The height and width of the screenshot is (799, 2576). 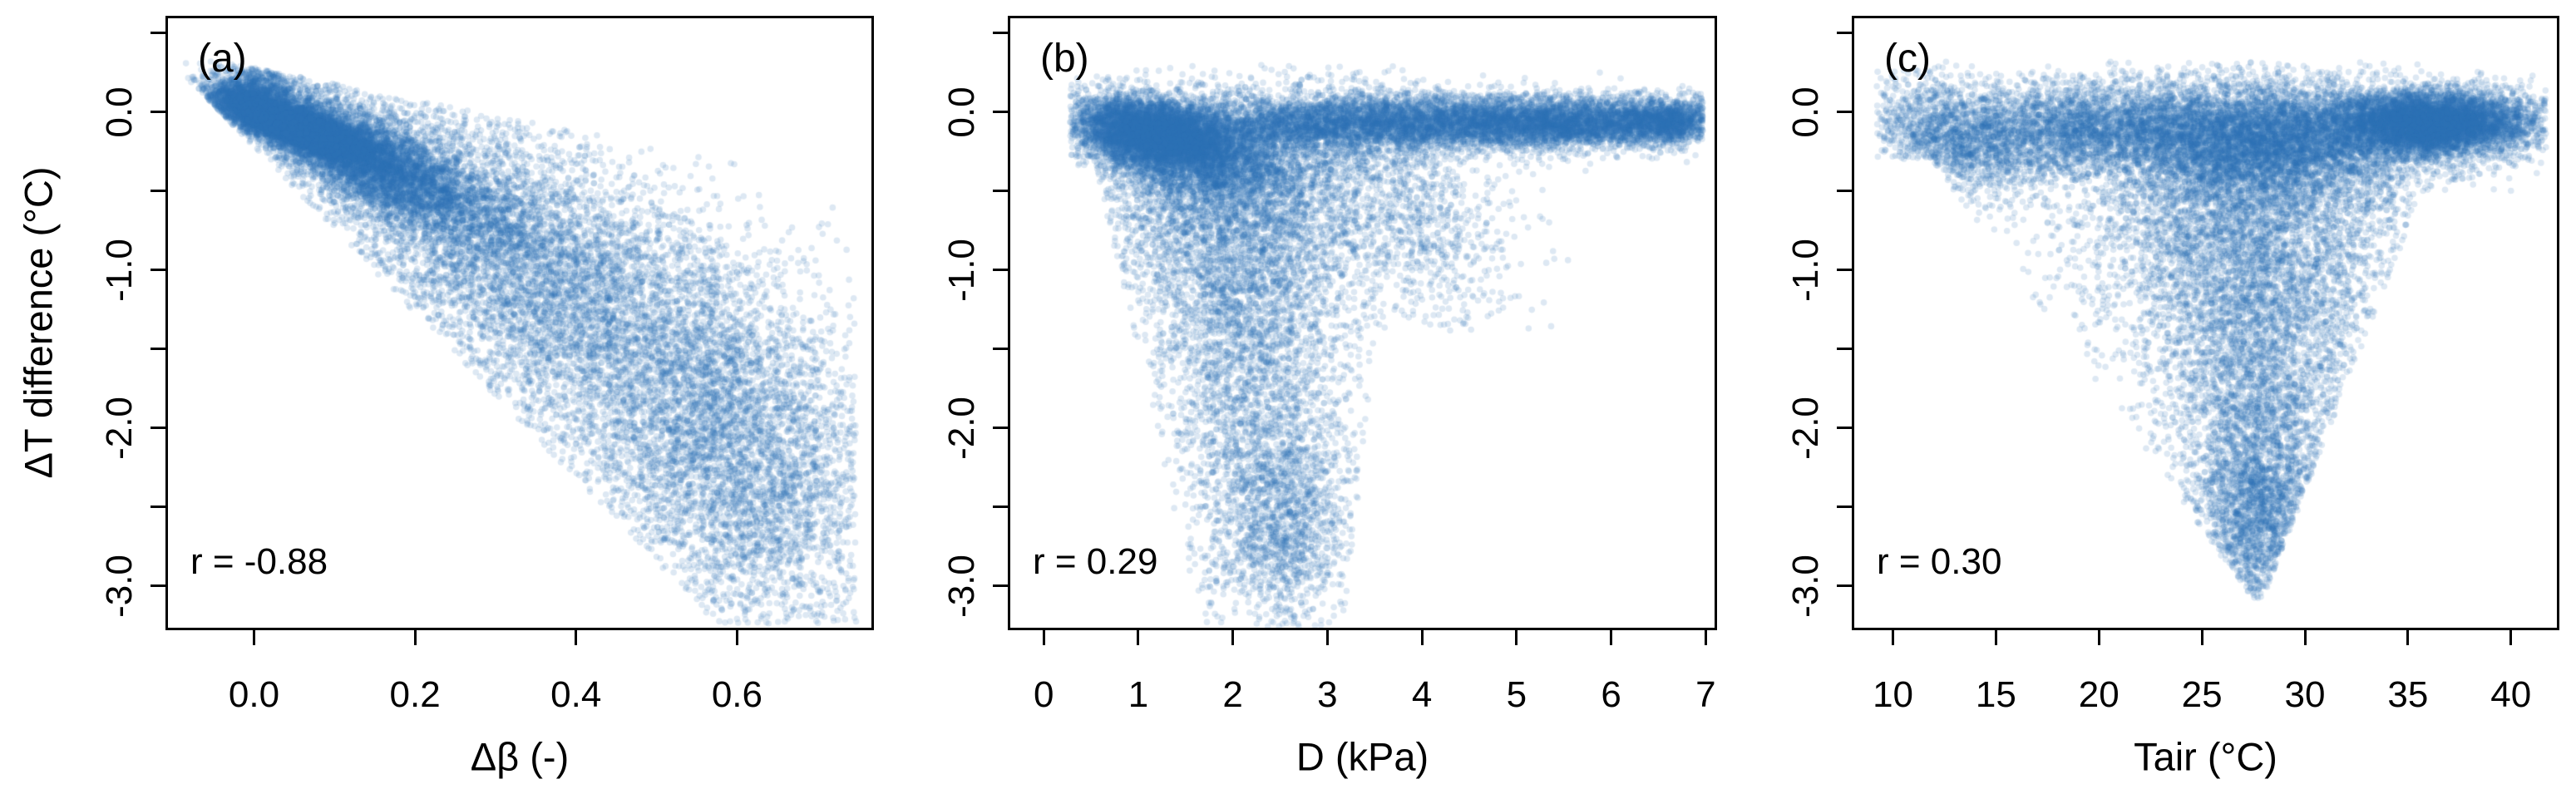 I want to click on x-tick-label: 0.6, so click(x=736, y=694).